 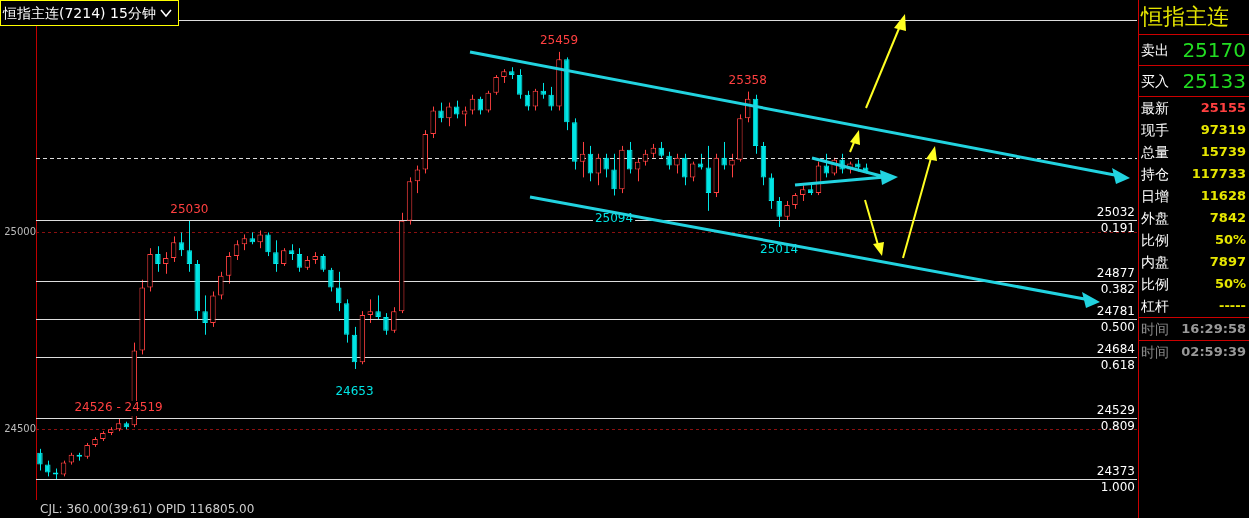 I want to click on chart-title: 恒指主连(7214) 15分钟, so click(x=79, y=13).